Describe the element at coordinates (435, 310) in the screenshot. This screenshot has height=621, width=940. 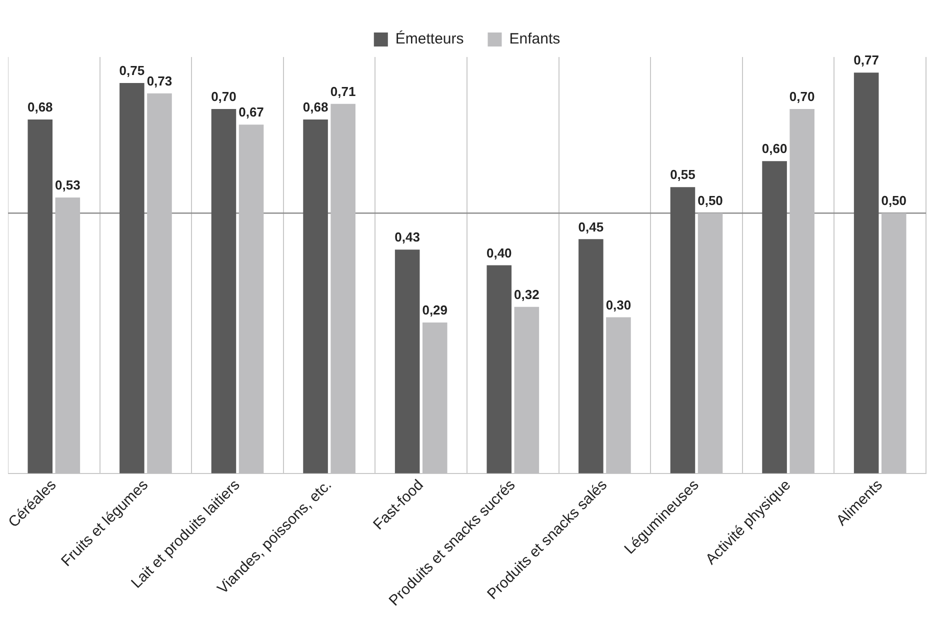
I see `data-label: 0,29` at that location.